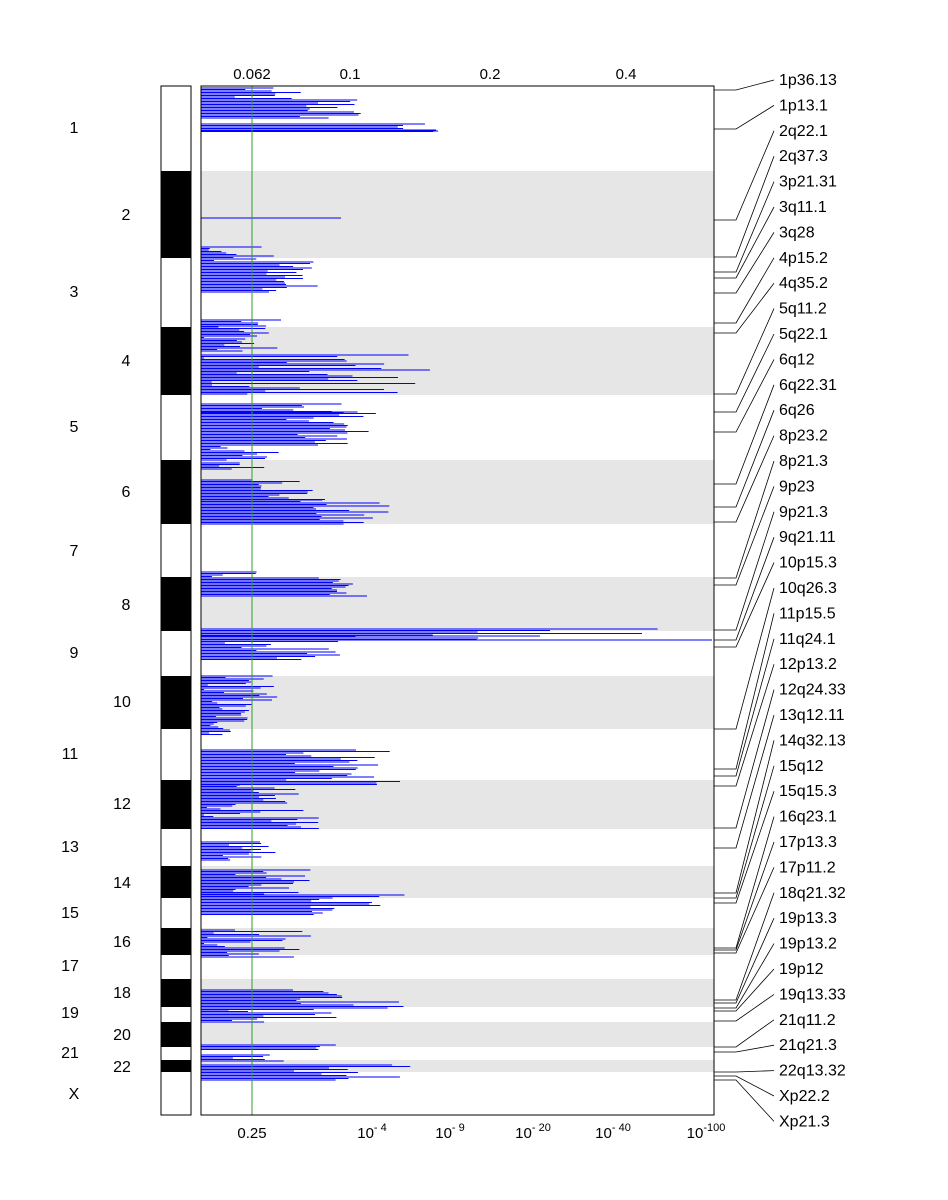 The width and height of the screenshot is (948, 1200). What do you see at coordinates (807, 639) in the screenshot?
I see `cytoband-label: 11q24.1` at bounding box center [807, 639].